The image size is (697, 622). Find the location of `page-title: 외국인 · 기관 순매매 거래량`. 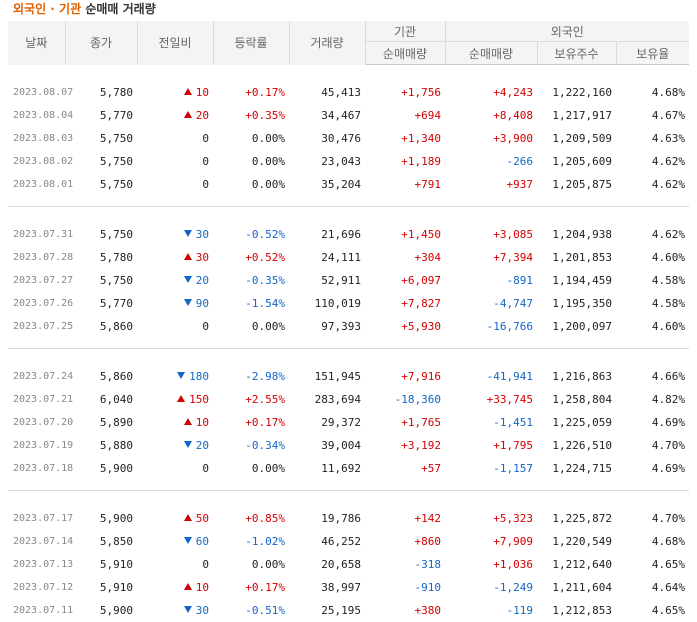

page-title: 외국인 · 기관 순매매 거래량 is located at coordinates (84, 8).